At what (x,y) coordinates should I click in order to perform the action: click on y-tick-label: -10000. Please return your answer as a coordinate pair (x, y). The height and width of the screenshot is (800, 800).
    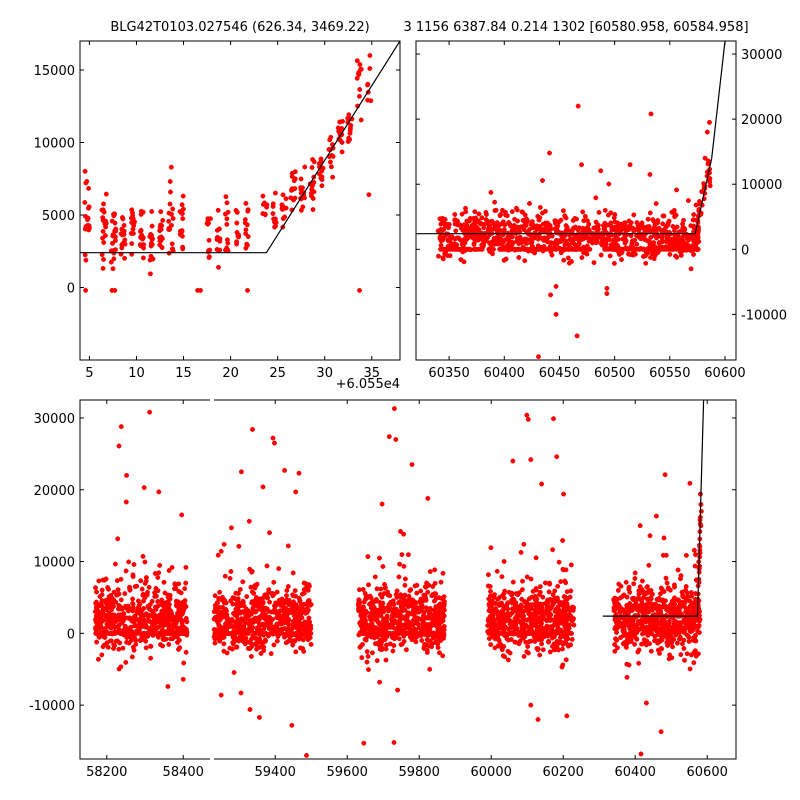
    Looking at the image, I should click on (52, 706).